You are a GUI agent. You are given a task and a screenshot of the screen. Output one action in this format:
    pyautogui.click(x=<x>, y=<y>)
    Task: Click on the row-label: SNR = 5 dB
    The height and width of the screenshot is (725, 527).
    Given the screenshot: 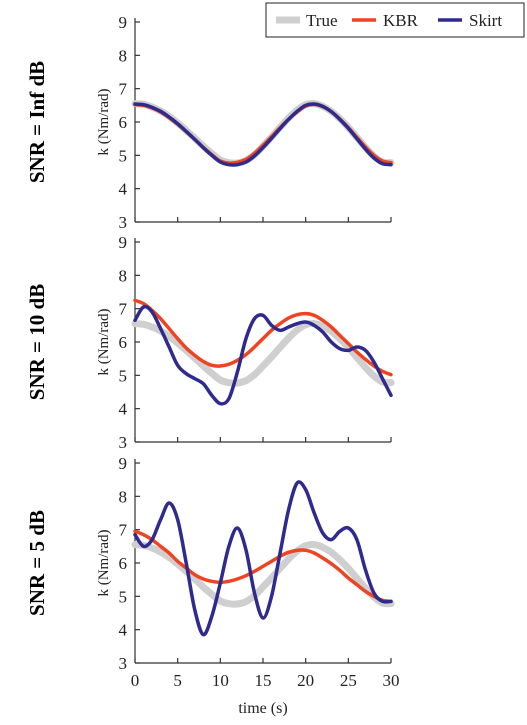 What is the action you would take?
    pyautogui.click(x=37, y=563)
    